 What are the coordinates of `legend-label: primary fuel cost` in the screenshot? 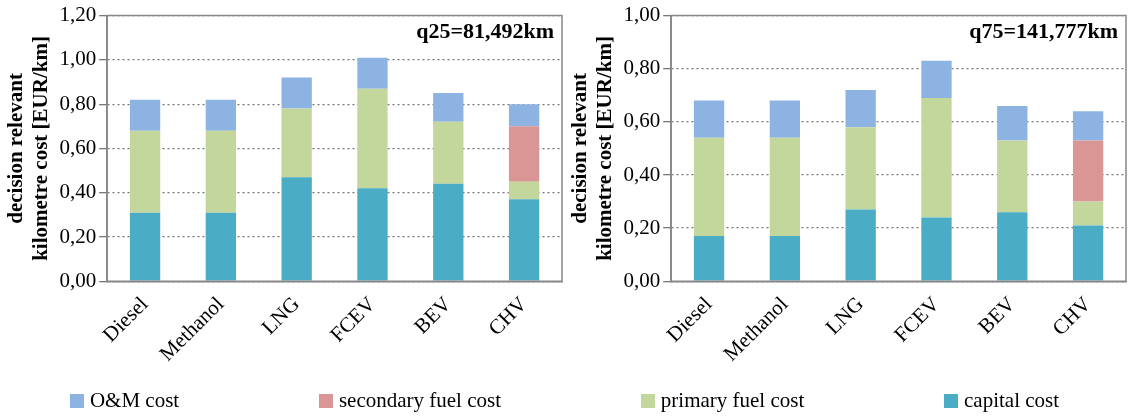 It's located at (732, 400).